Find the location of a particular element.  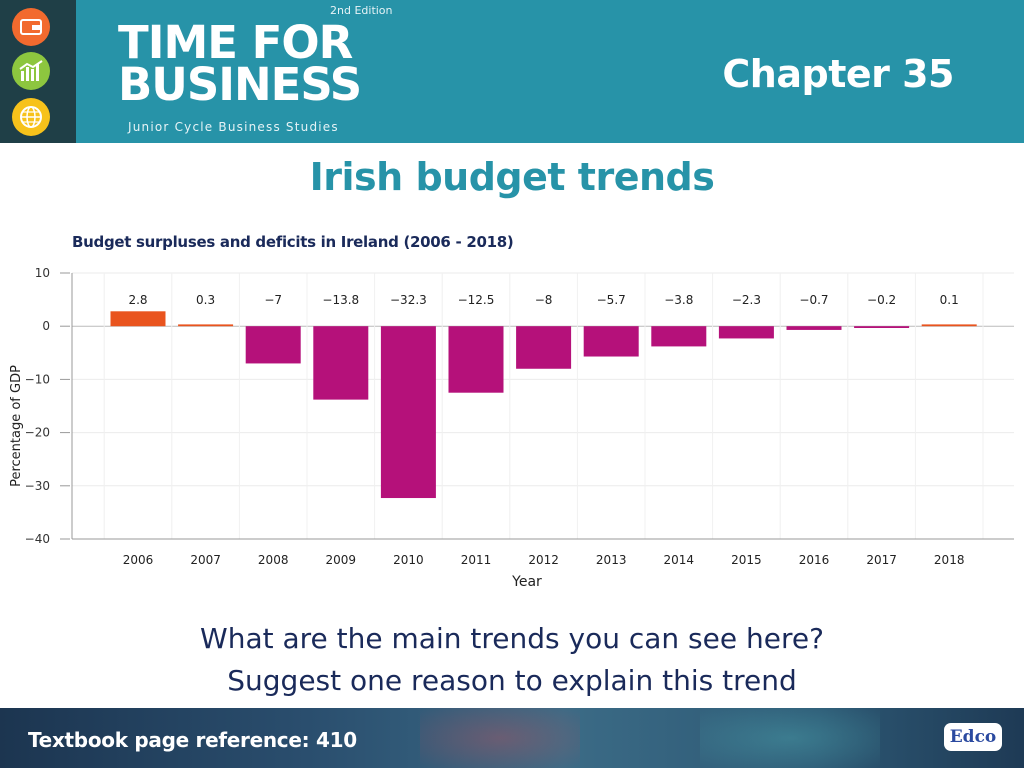

x-tick-label: 2010 is located at coordinates (408, 560).